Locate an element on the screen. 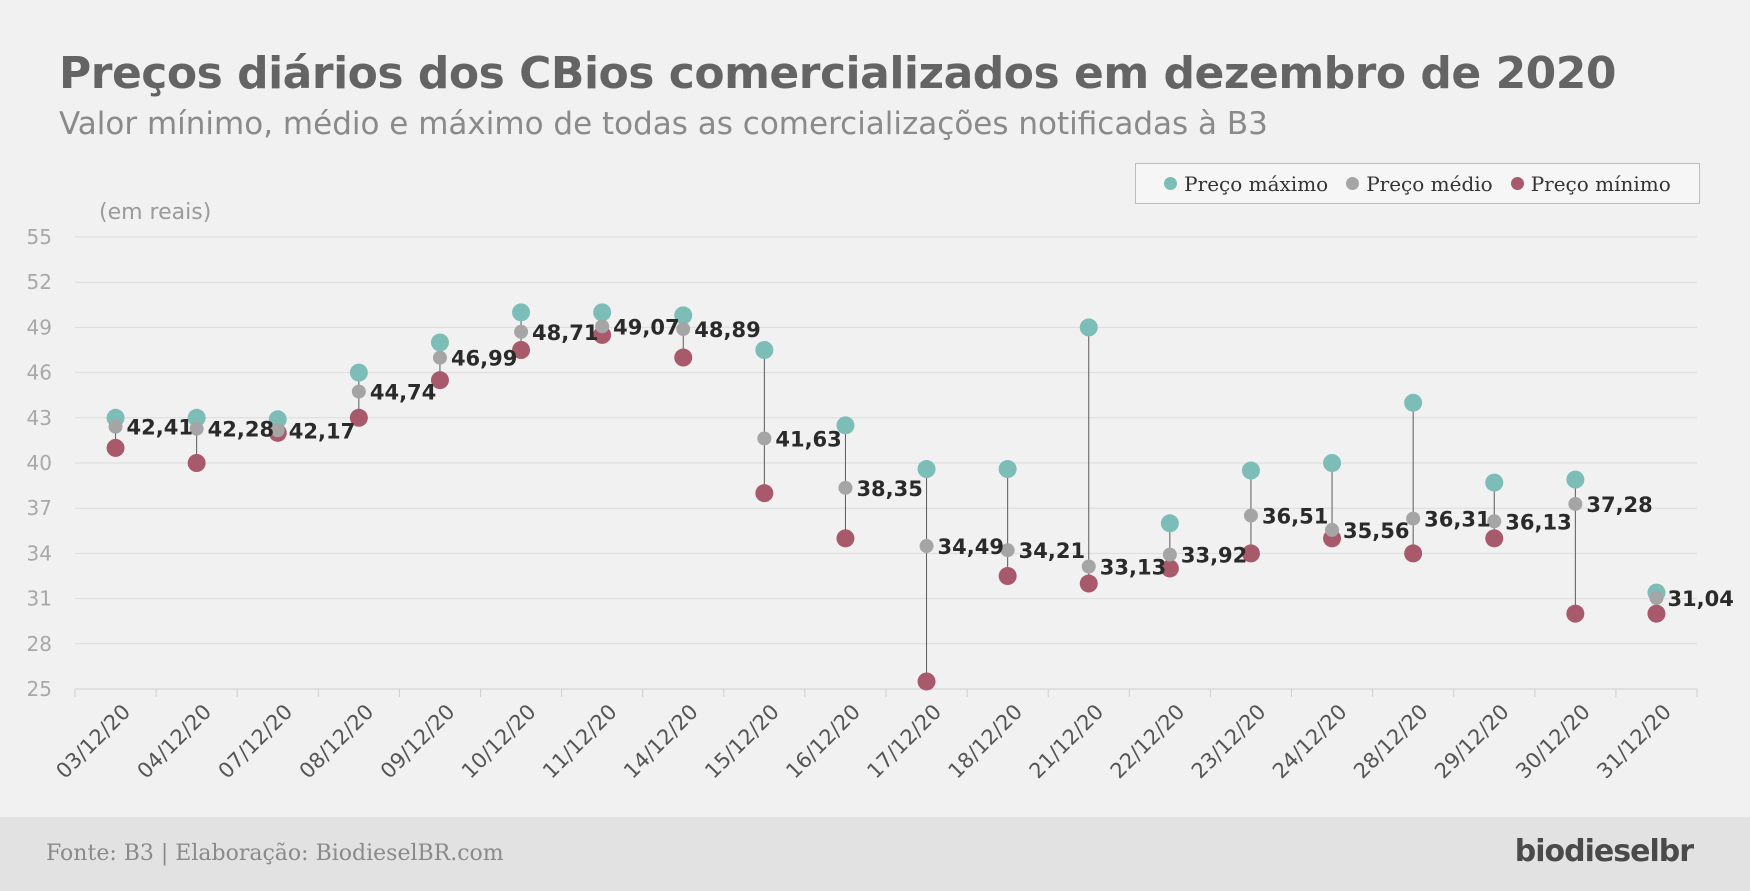 The image size is (1750, 891). data-label-avg: 35,56 is located at coordinates (1376, 531).